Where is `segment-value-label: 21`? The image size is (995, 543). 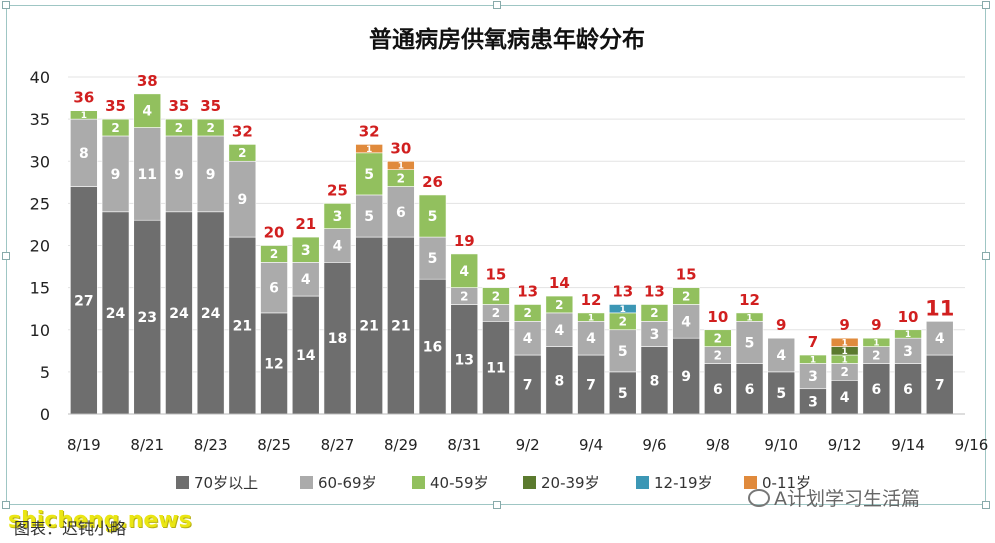 segment-value-label: 21 is located at coordinates (368, 327).